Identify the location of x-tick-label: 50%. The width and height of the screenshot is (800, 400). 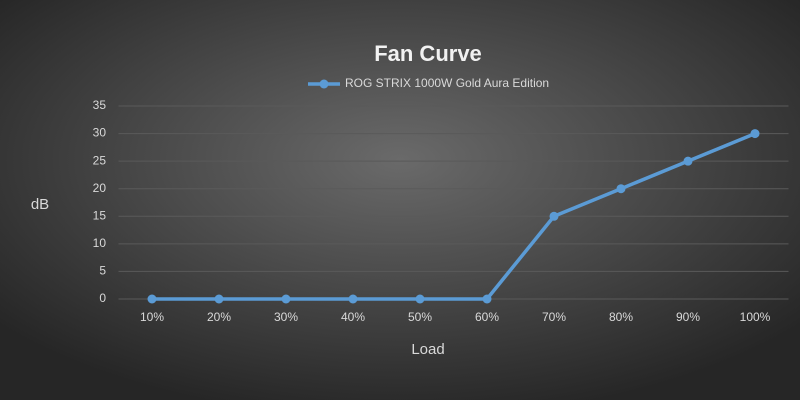
(420, 317).